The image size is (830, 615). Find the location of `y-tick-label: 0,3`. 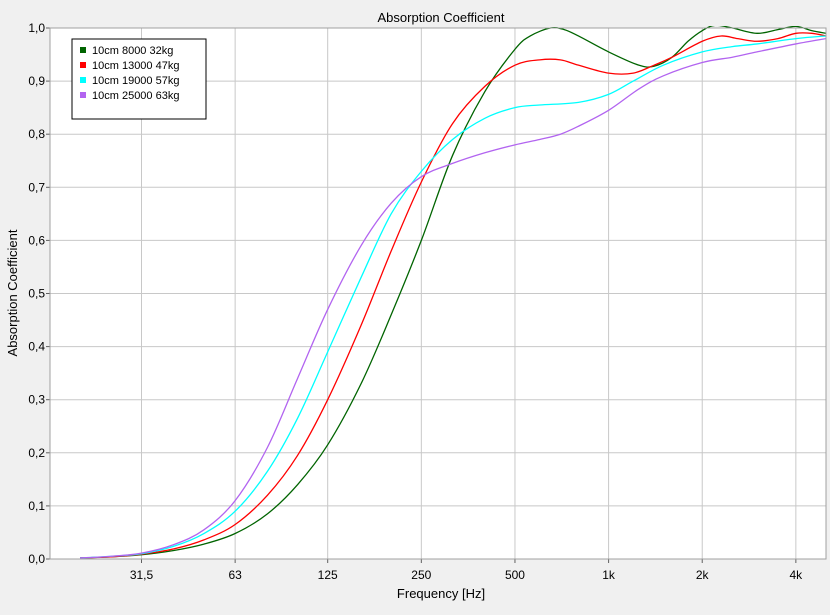

y-tick-label: 0,3 is located at coordinates (36, 400).